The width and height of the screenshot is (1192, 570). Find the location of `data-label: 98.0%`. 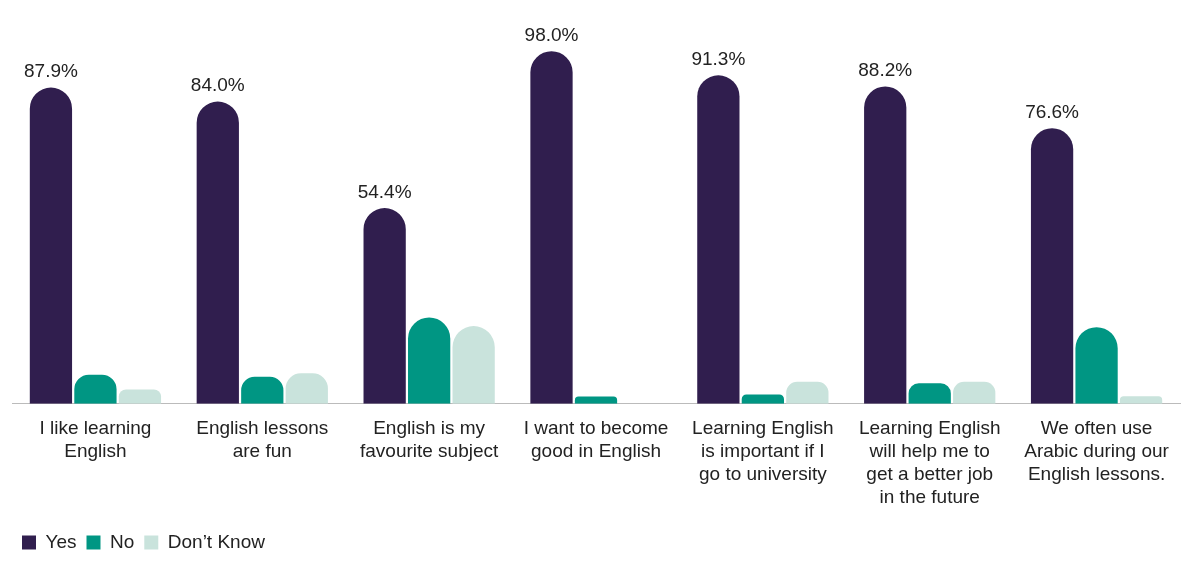

data-label: 98.0% is located at coordinates (551, 34).